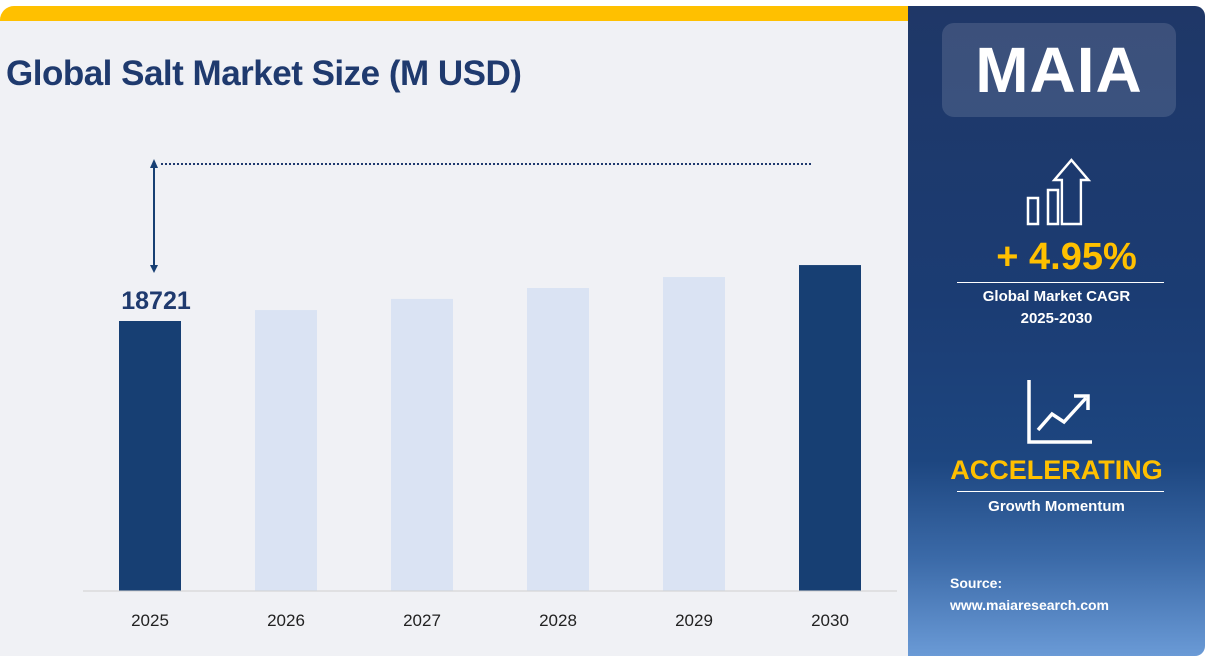  I want to click on logo-box: MAIA, so click(1059, 70).